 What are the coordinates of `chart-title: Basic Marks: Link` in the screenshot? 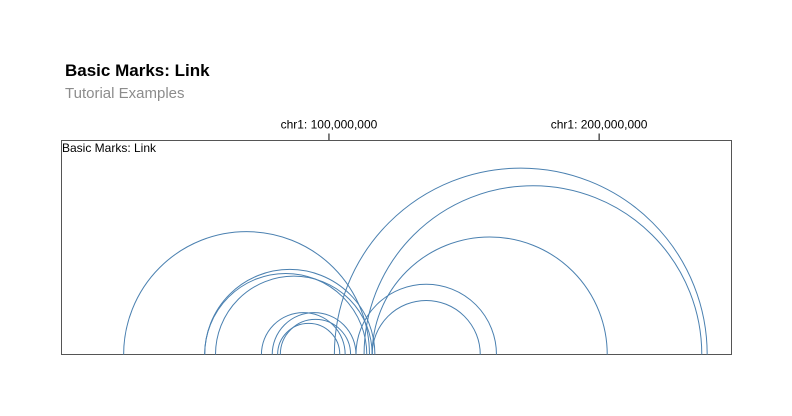 It's located at (137, 70).